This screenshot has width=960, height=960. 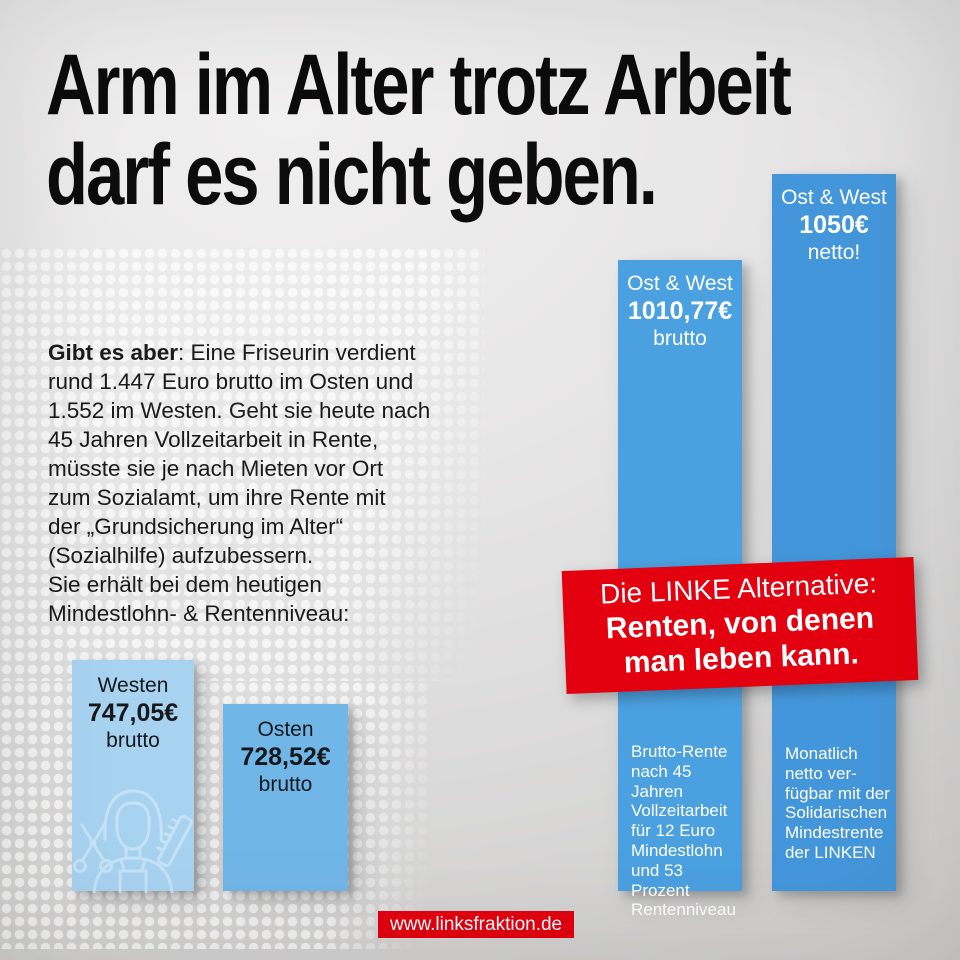 I want to click on bar-amount: 1010,77€, so click(x=680, y=311).